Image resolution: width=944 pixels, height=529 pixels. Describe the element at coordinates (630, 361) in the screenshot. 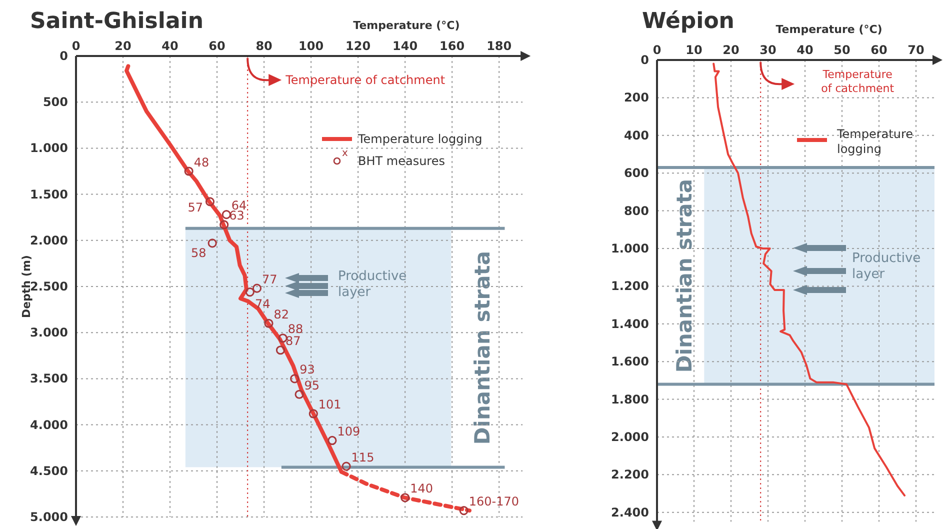

I see `y-tick-label: 1.600` at that location.